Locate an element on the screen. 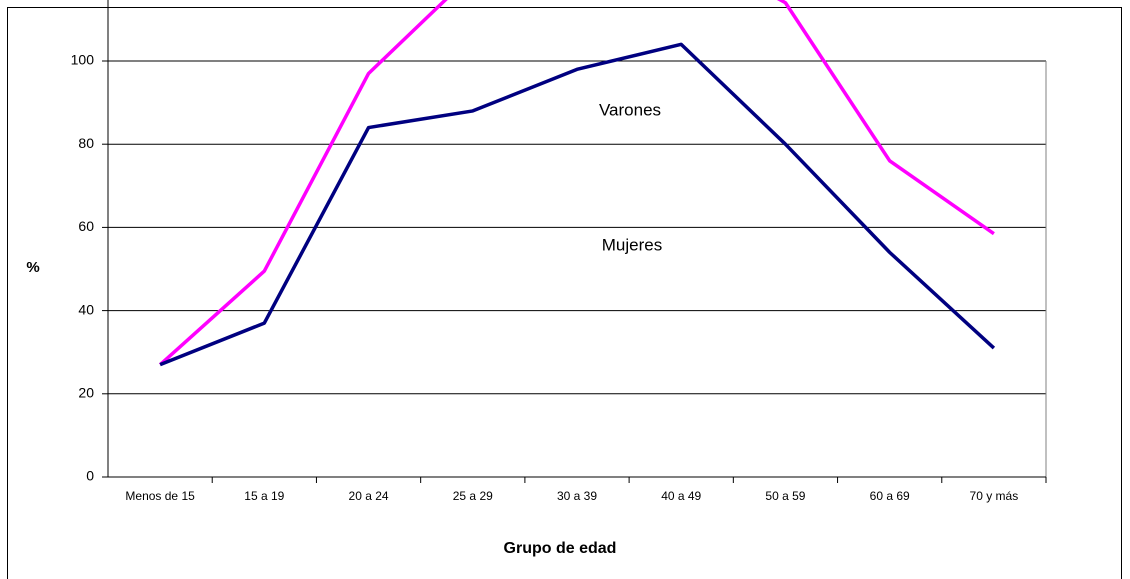  y-tick-label: 20 is located at coordinates (86, 393).